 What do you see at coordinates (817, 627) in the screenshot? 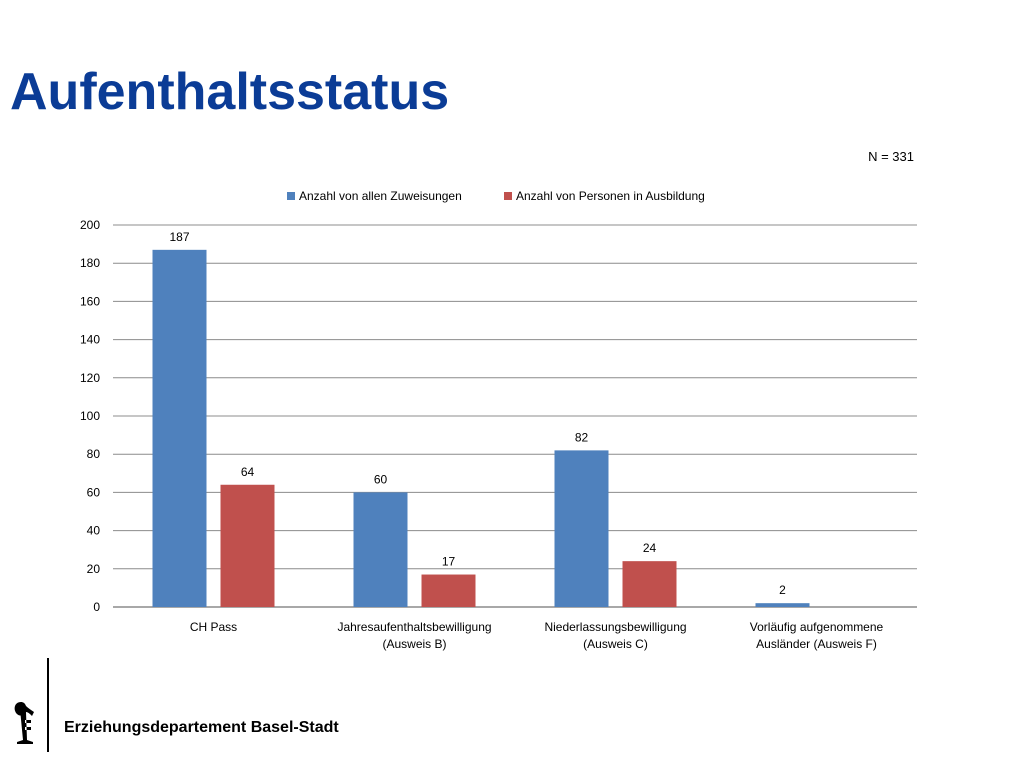
I see `x-category-label: Vorläufig aufgenommene` at bounding box center [817, 627].